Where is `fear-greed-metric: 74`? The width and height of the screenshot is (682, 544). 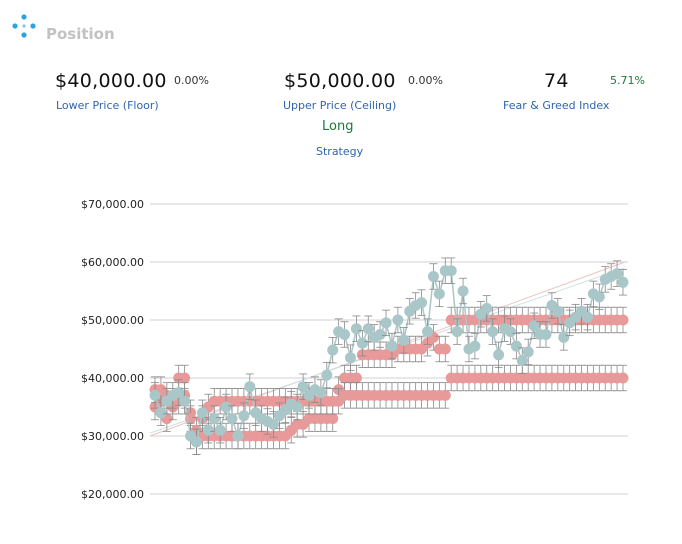 fear-greed-metric: 74 is located at coordinates (556, 81).